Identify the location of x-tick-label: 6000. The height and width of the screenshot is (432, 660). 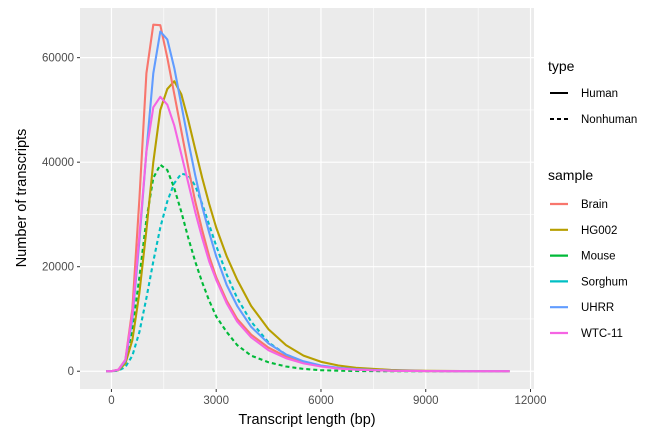
(321, 401).